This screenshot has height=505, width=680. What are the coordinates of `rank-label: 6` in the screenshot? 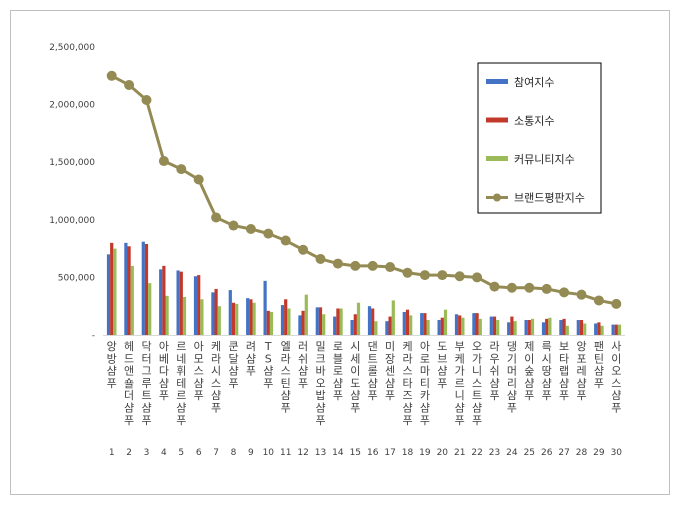 It's located at (199, 453).